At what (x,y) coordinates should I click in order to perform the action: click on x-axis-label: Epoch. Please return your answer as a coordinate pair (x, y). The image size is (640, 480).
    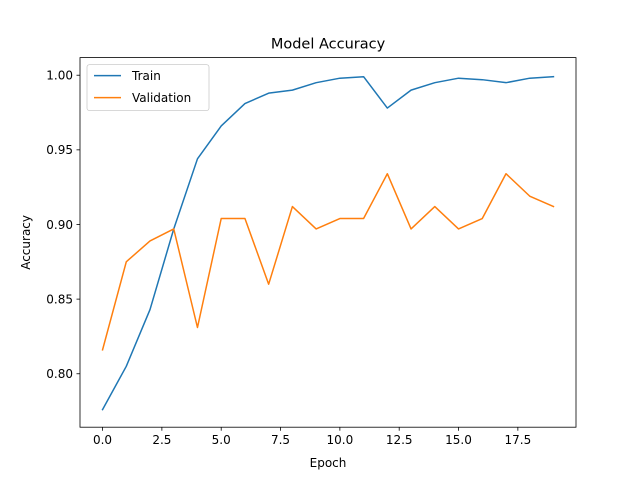
    Looking at the image, I should click on (328, 463).